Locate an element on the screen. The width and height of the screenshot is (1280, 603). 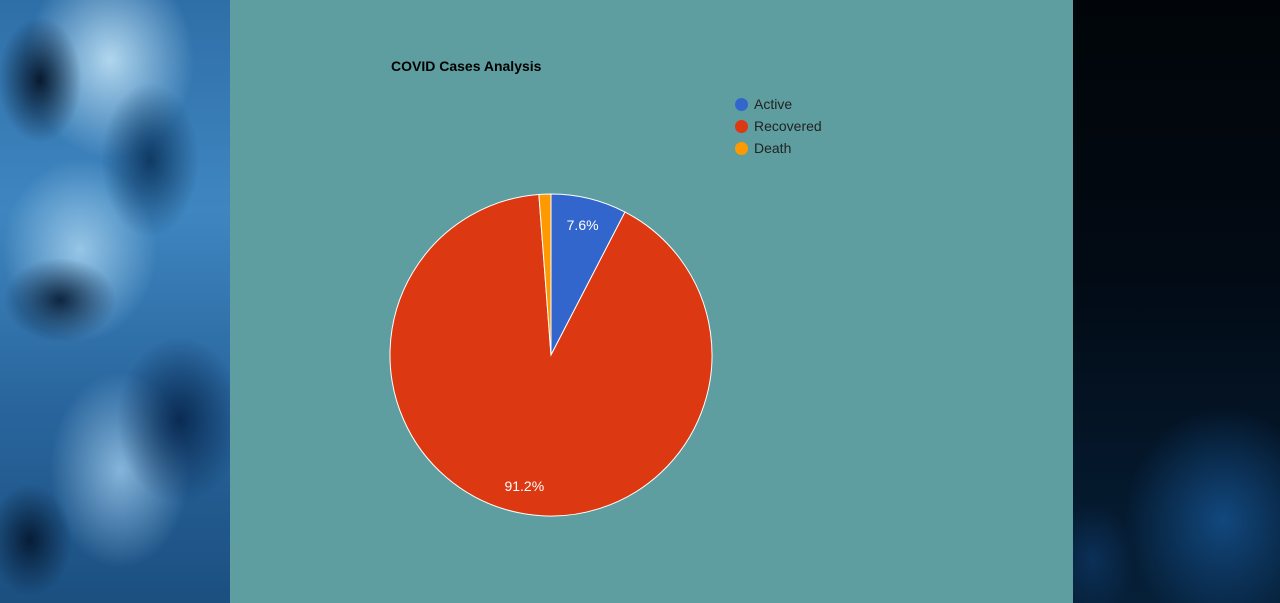
legend-label-active: Active is located at coordinates (773, 104).